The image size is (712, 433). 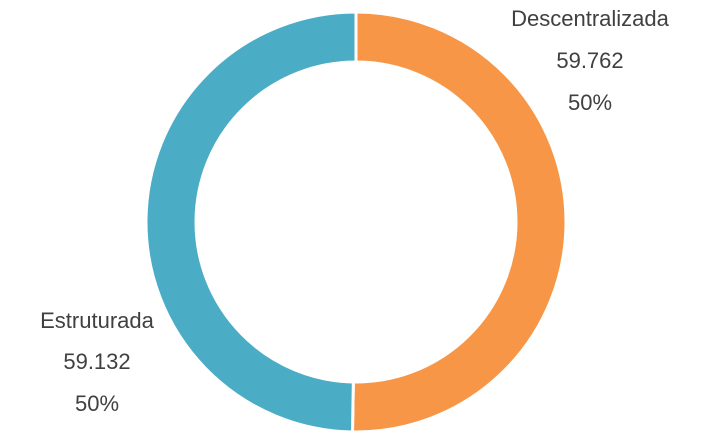 I want to click on category-label: Descentralizada, so click(x=590, y=18).